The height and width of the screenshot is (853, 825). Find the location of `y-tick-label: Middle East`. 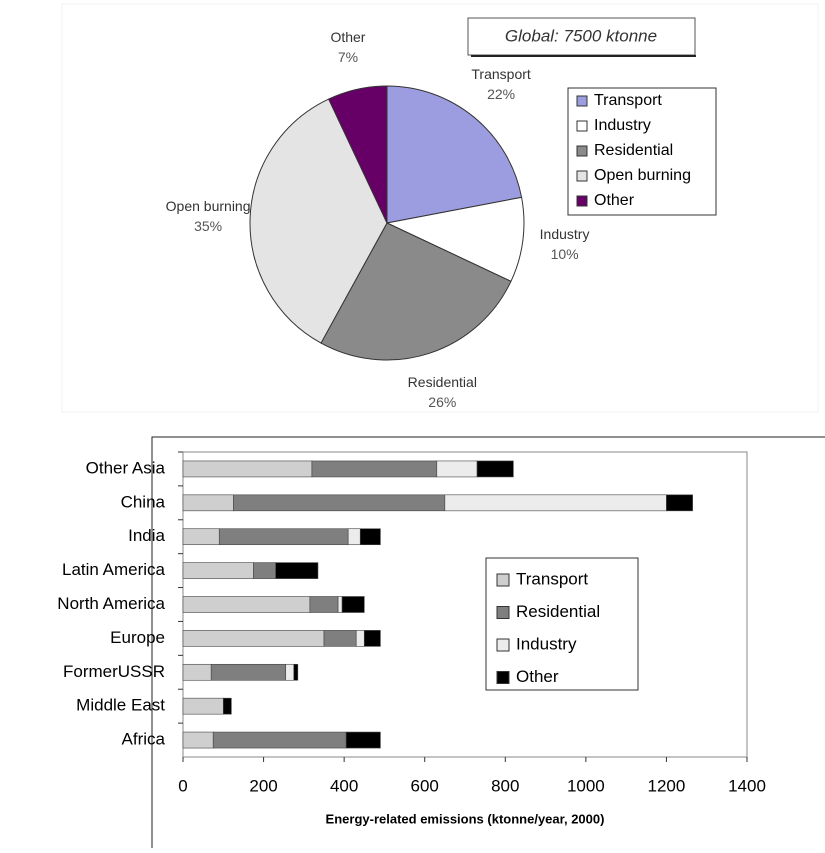

y-tick-label: Middle East is located at coordinates (120, 705).